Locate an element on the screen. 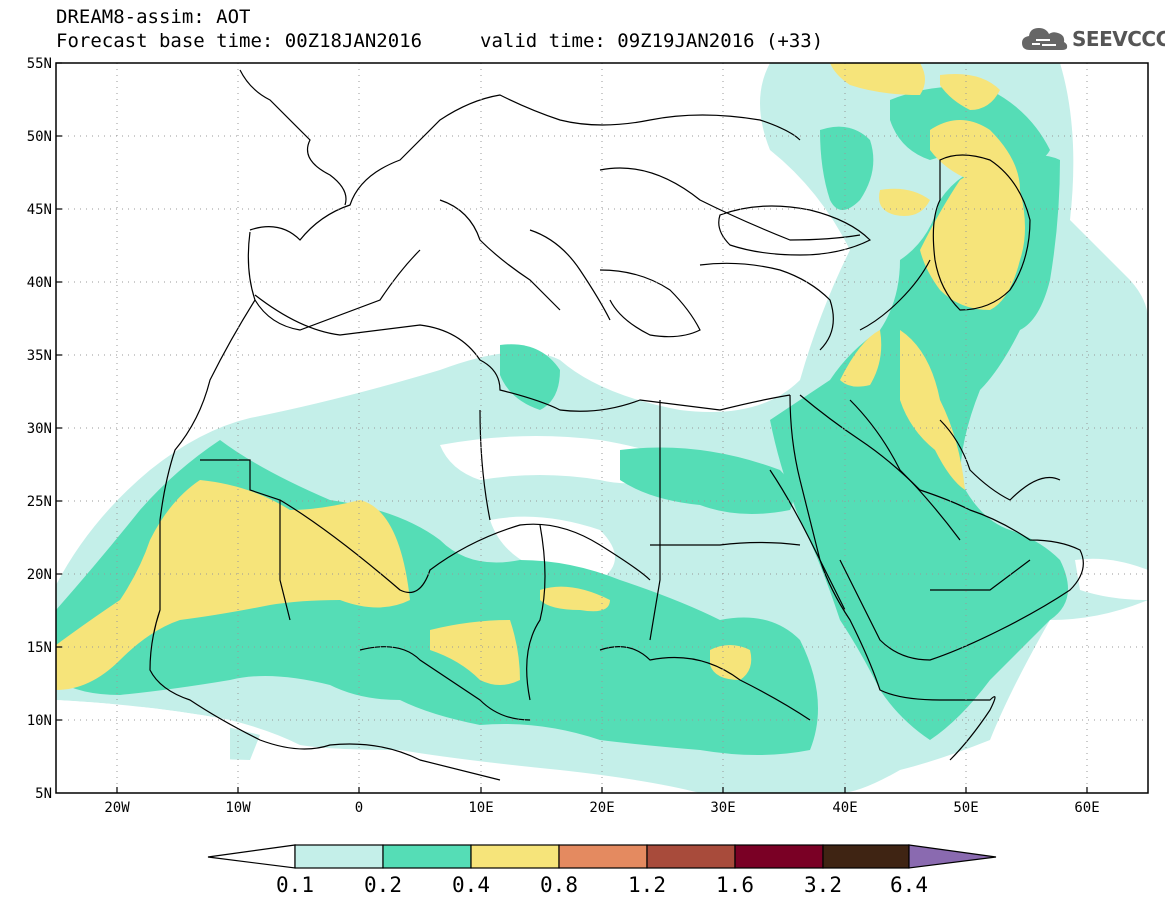  lon-label: 40E is located at coordinates (844, 808).